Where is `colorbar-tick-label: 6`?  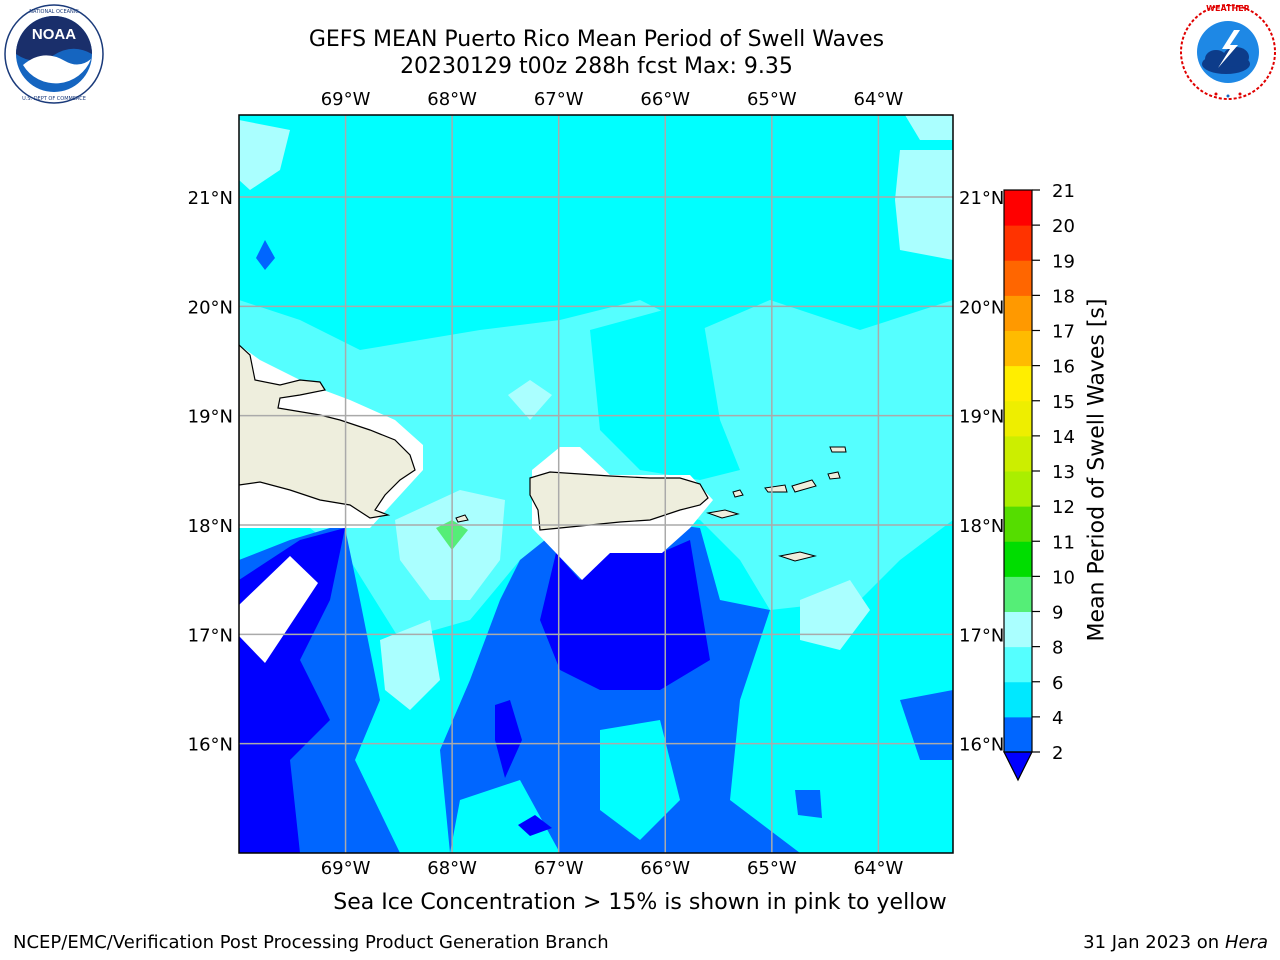
colorbar-tick-label: 6 is located at coordinates (1057, 683).